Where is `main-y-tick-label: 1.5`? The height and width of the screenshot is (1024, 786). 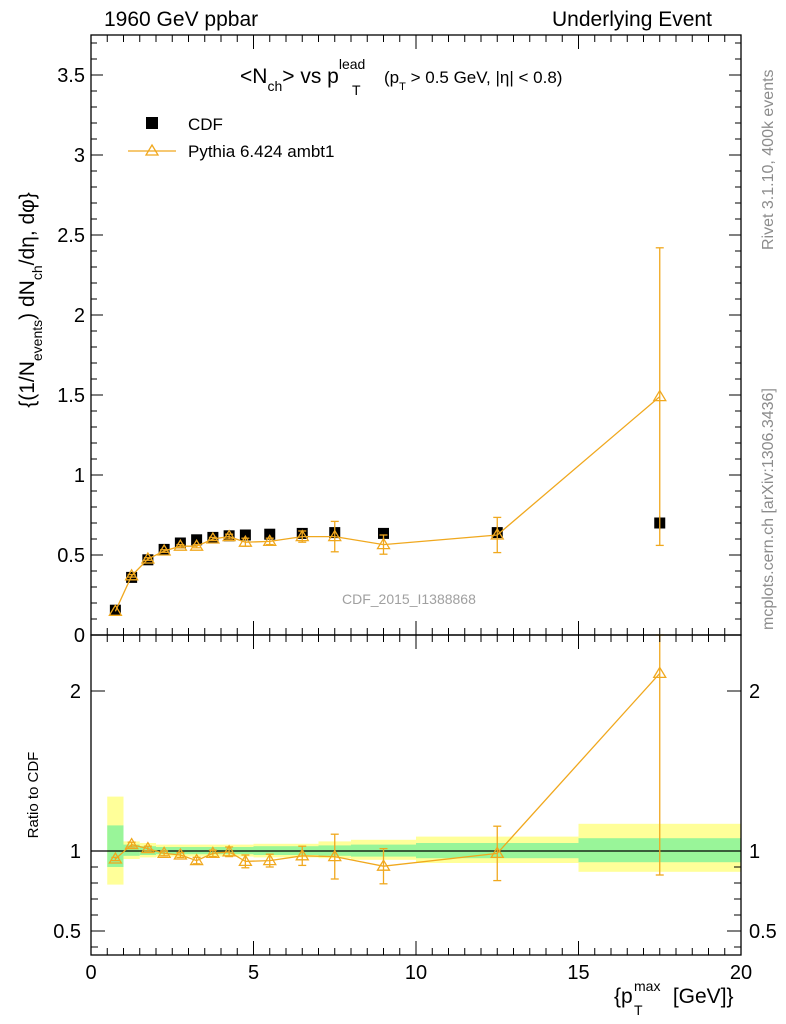 main-y-tick-label: 1.5 is located at coordinates (71, 396).